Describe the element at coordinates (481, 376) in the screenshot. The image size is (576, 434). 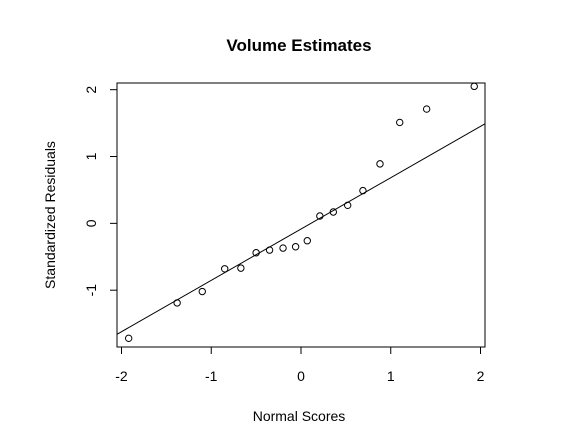
I see `x-tick-label: 2` at that location.